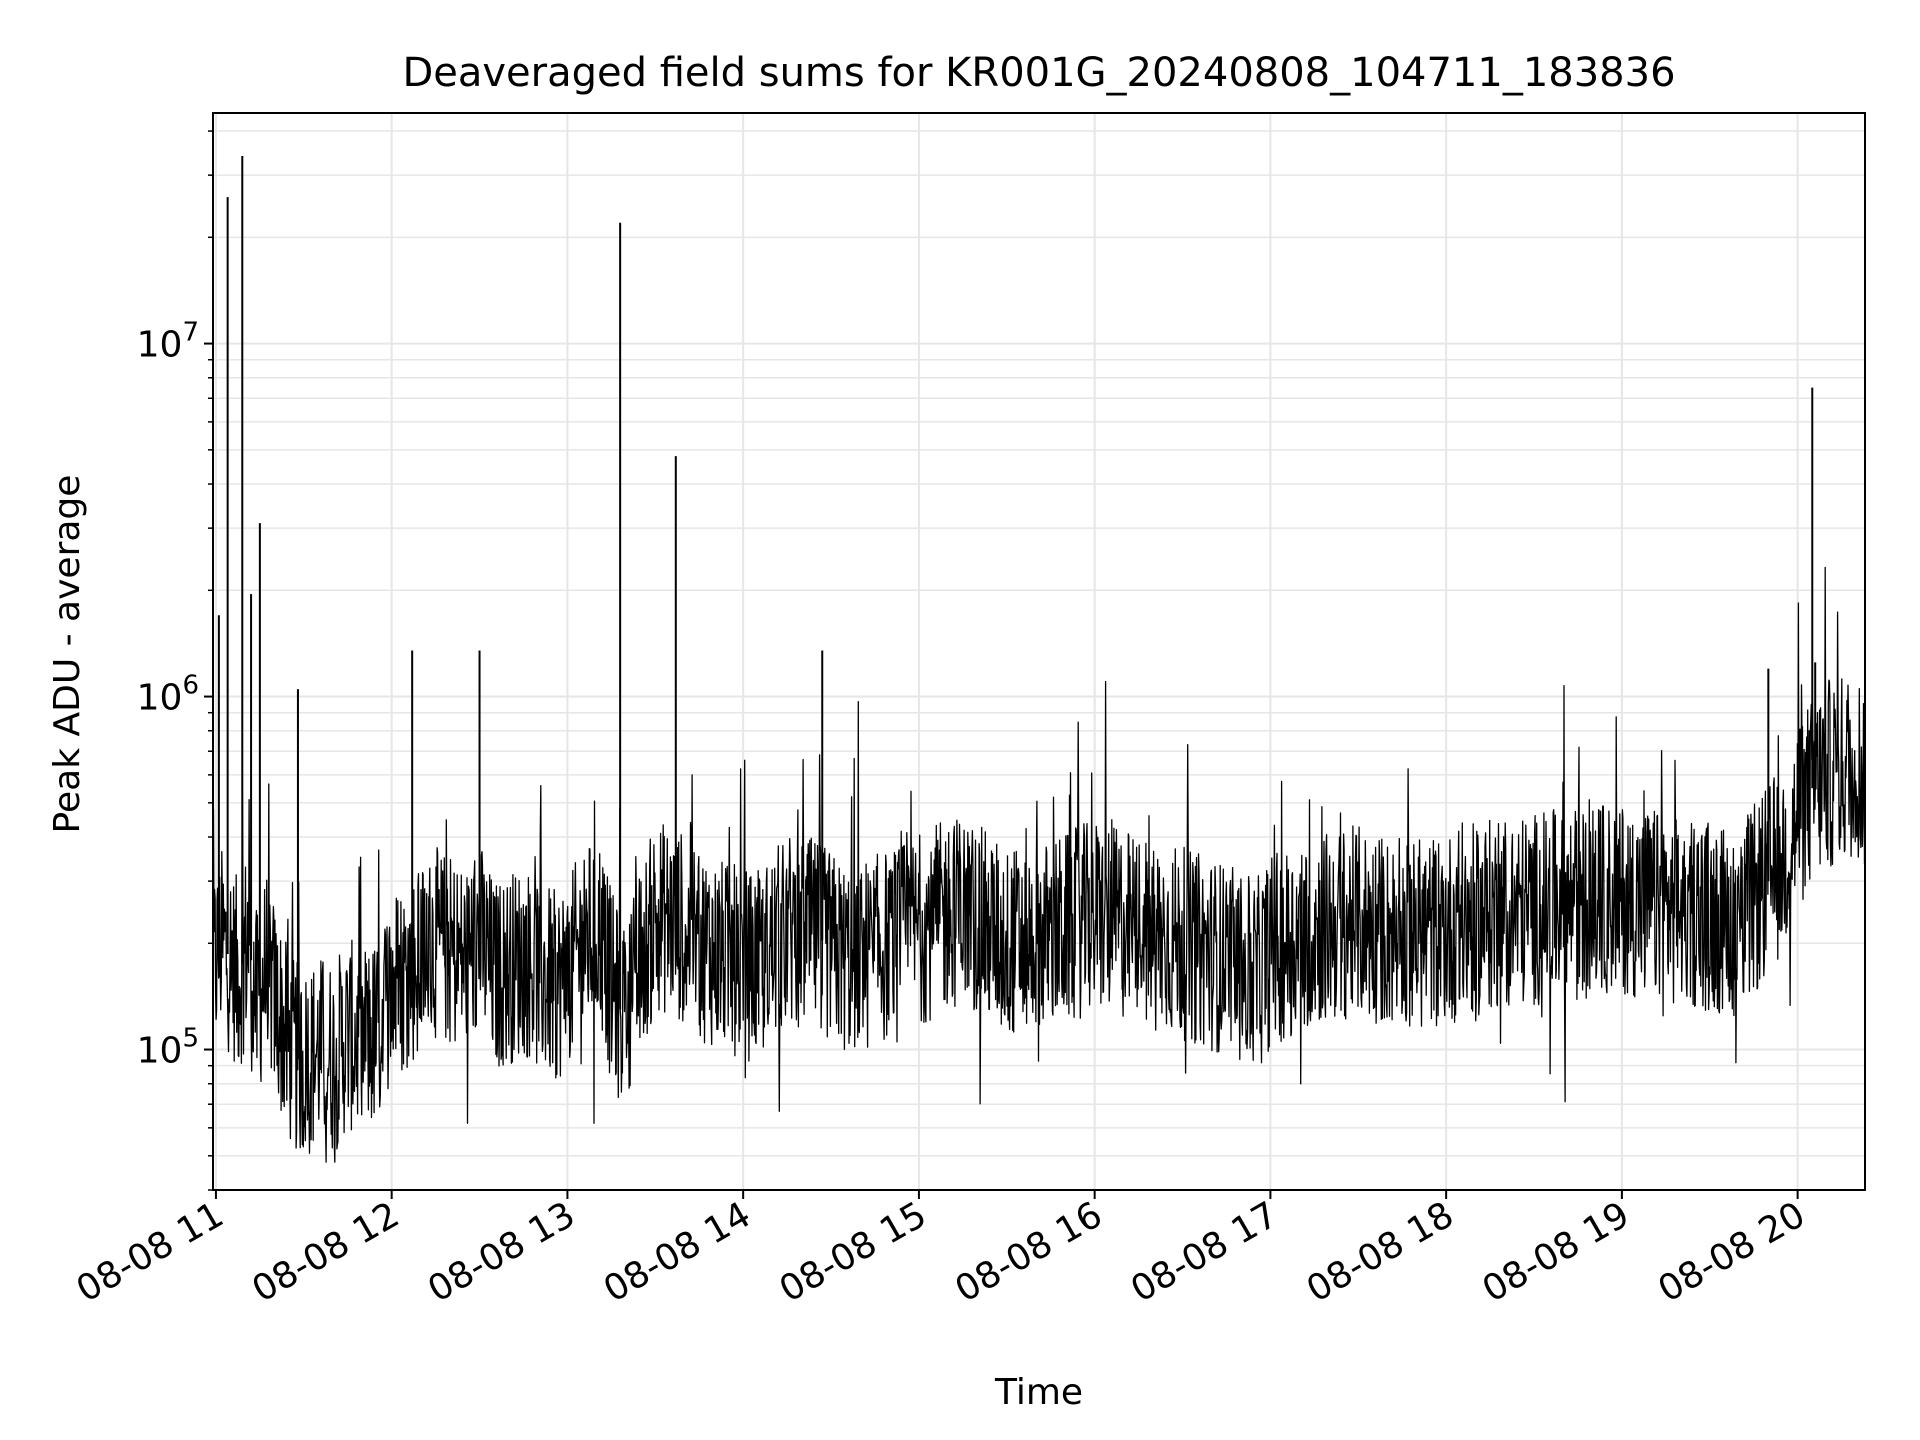 The height and width of the screenshot is (1440, 1920). I want to click on y-tick-label: 10⁵, so click(168, 1048).